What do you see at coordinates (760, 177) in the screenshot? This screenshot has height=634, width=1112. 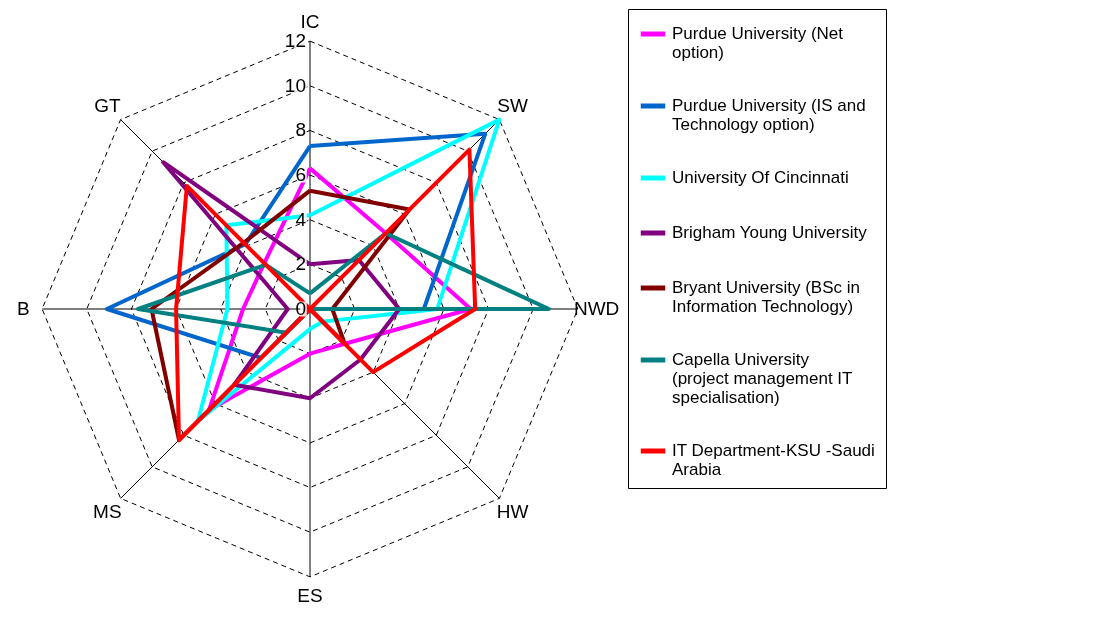 I see `legend-label: University Of Cincinnati` at bounding box center [760, 177].